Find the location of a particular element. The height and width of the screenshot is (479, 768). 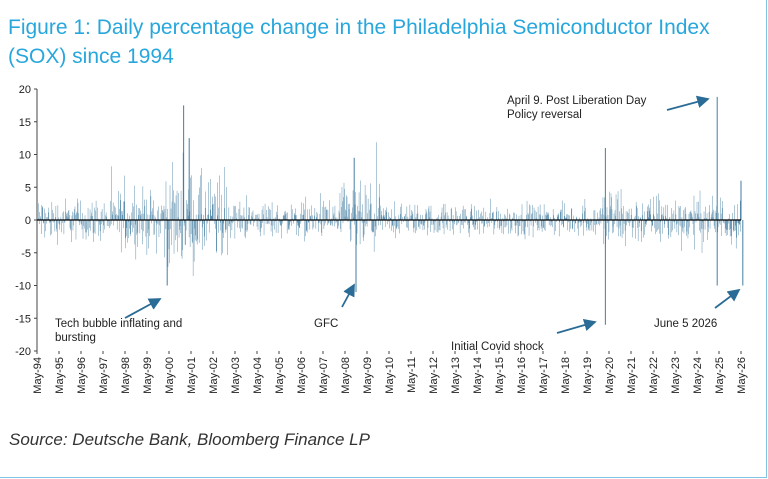

x-tick-label: May-98 is located at coordinates (126, 375).